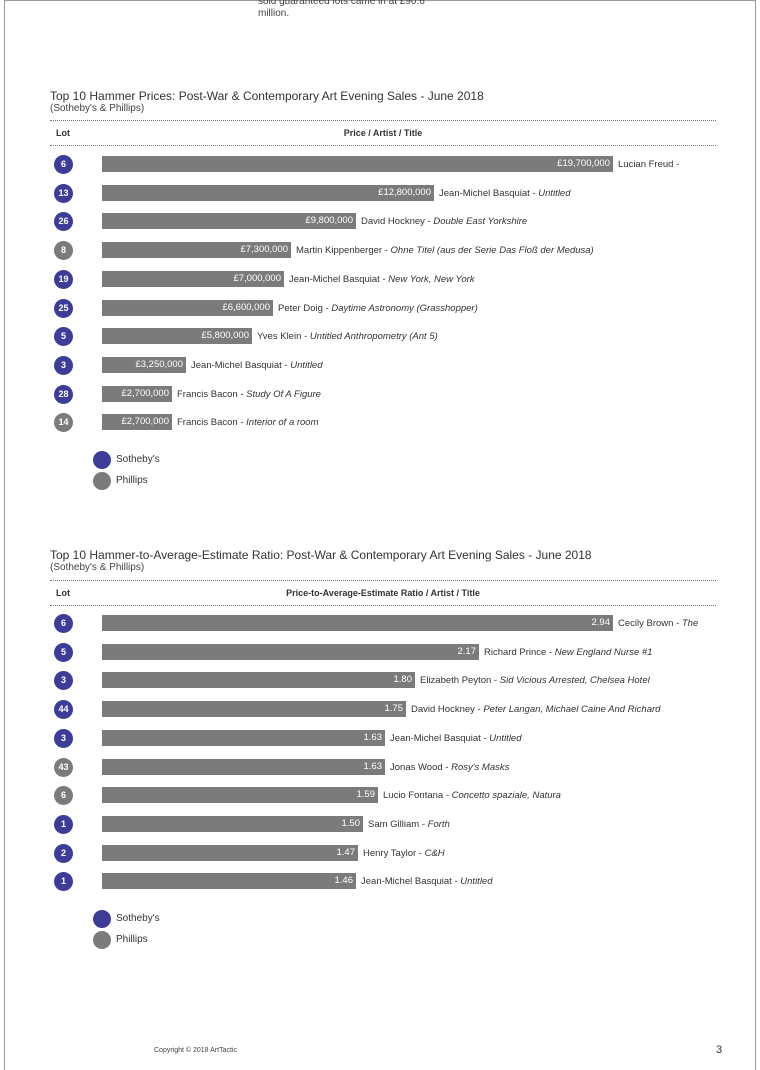 This screenshot has width=760, height=1070. What do you see at coordinates (409, 824) in the screenshot?
I see `bar-artist-title-label: Sam Gilliam - Forth` at bounding box center [409, 824].